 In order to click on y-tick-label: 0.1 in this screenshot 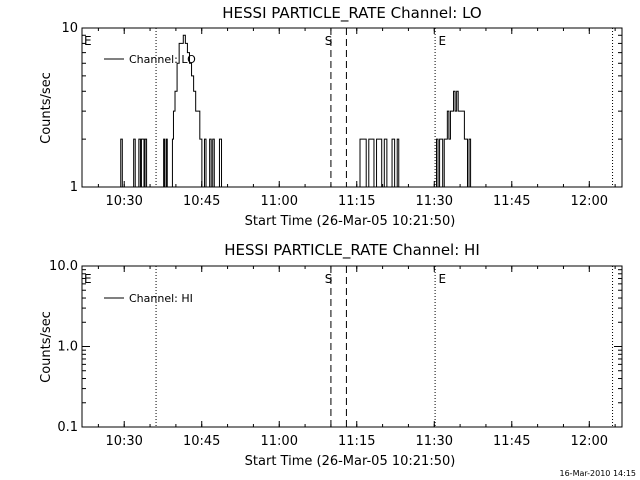, I will do `click(67, 427)`.